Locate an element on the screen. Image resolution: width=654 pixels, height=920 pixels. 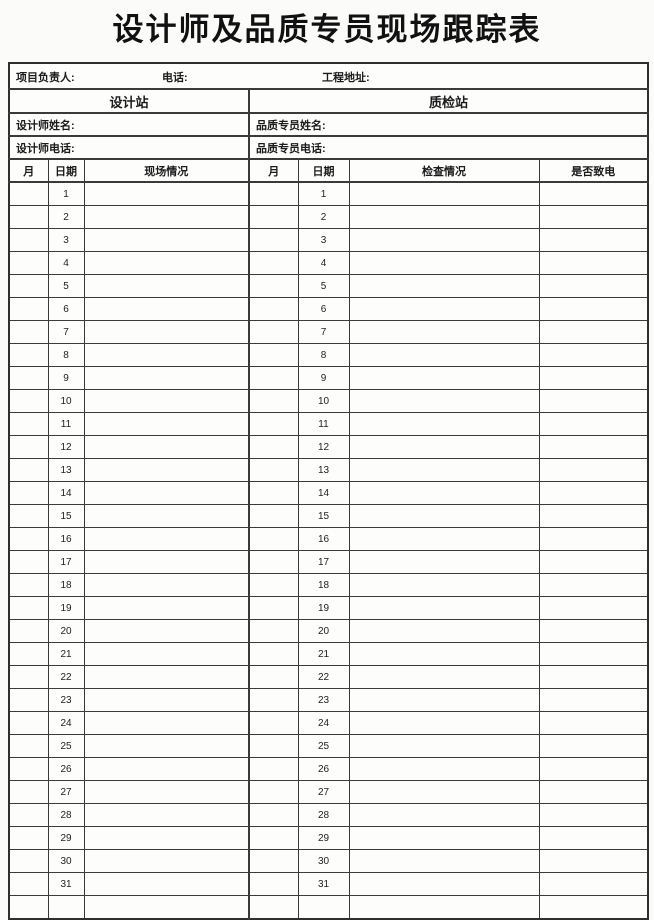
date-cell-right: 10 is located at coordinates (323, 401).